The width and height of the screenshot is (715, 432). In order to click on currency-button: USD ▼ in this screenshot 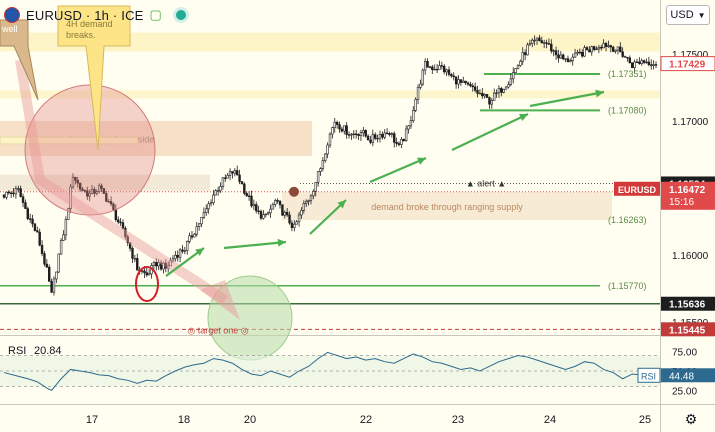, I will do `click(688, 15)`.